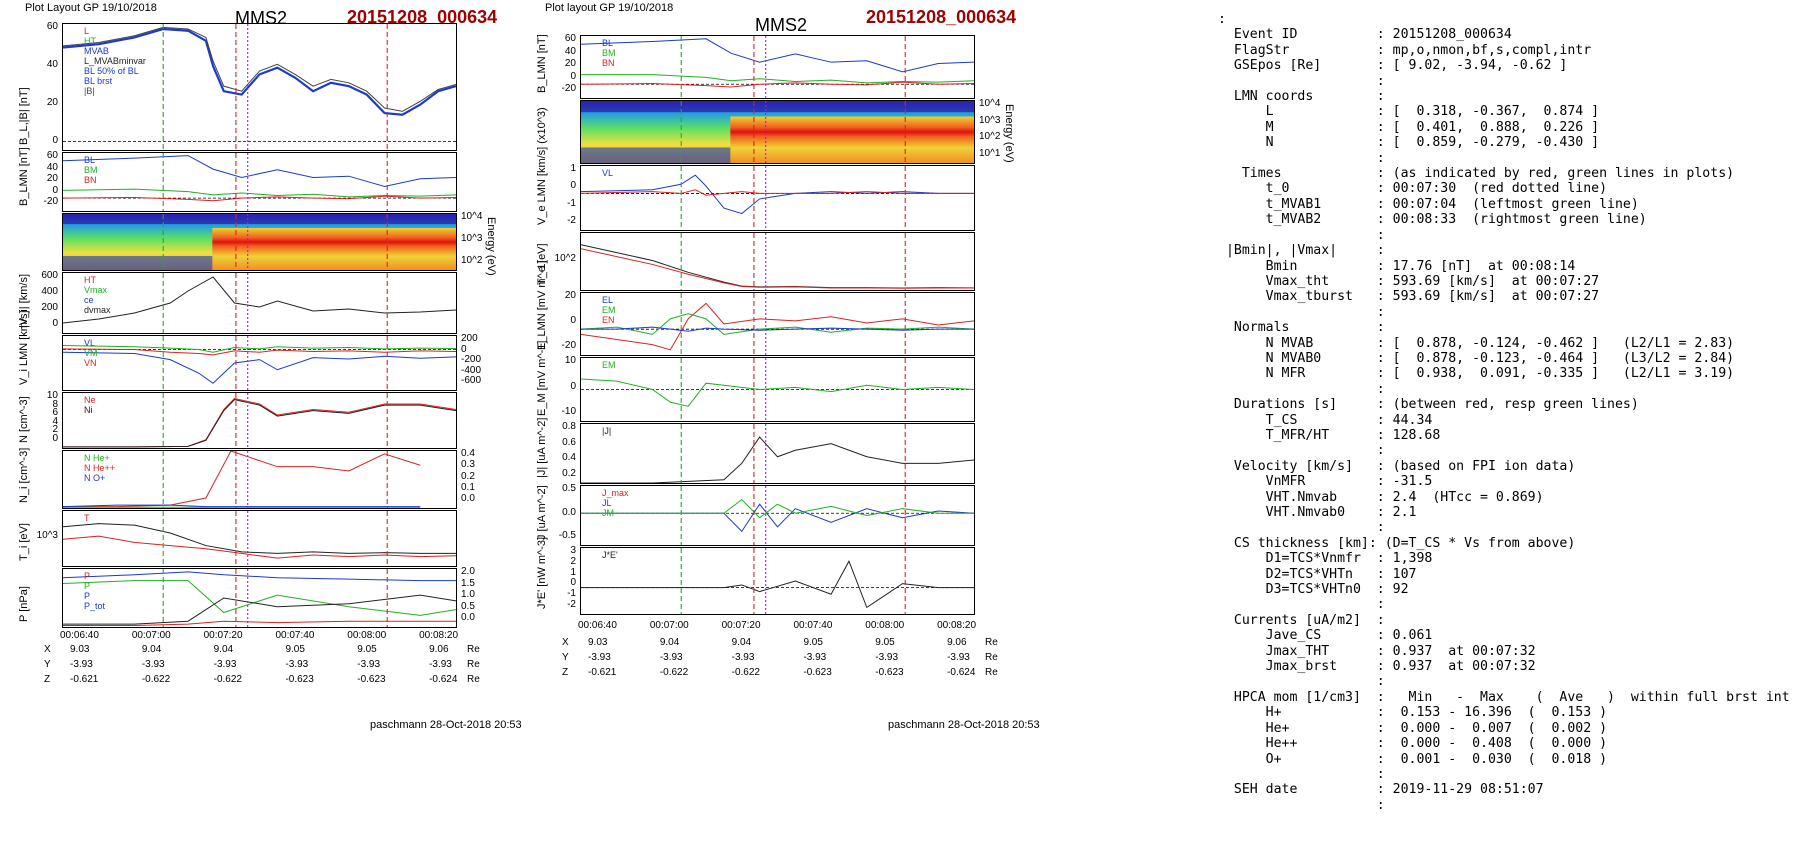 This screenshot has width=1804, height=841. Describe the element at coordinates (607, 503) in the screenshot. I see `legend-entry: JL` at that location.